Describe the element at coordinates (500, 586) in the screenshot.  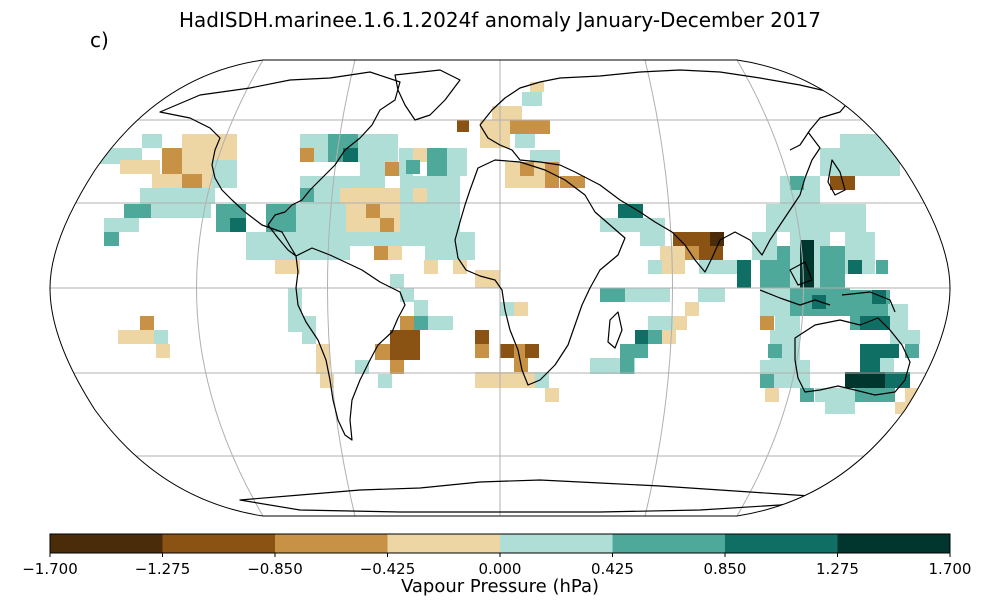
I see `colorbar-label: Vapour Pressure (hPa)` at that location.